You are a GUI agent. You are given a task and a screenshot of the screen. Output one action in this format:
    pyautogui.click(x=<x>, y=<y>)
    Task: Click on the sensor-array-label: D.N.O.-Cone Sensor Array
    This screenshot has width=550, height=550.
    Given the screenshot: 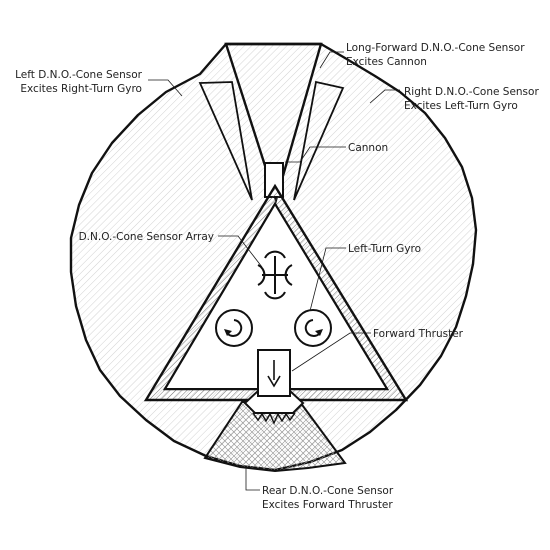 What is the action you would take?
    pyautogui.click(x=146, y=237)
    